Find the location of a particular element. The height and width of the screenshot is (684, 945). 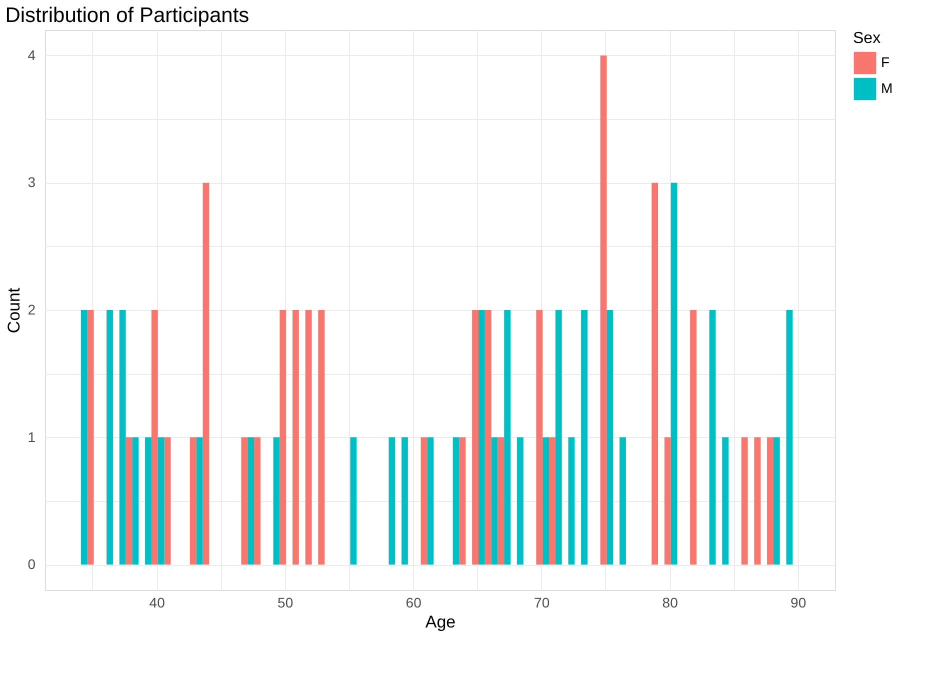

x-tick-label: 80 is located at coordinates (670, 602).